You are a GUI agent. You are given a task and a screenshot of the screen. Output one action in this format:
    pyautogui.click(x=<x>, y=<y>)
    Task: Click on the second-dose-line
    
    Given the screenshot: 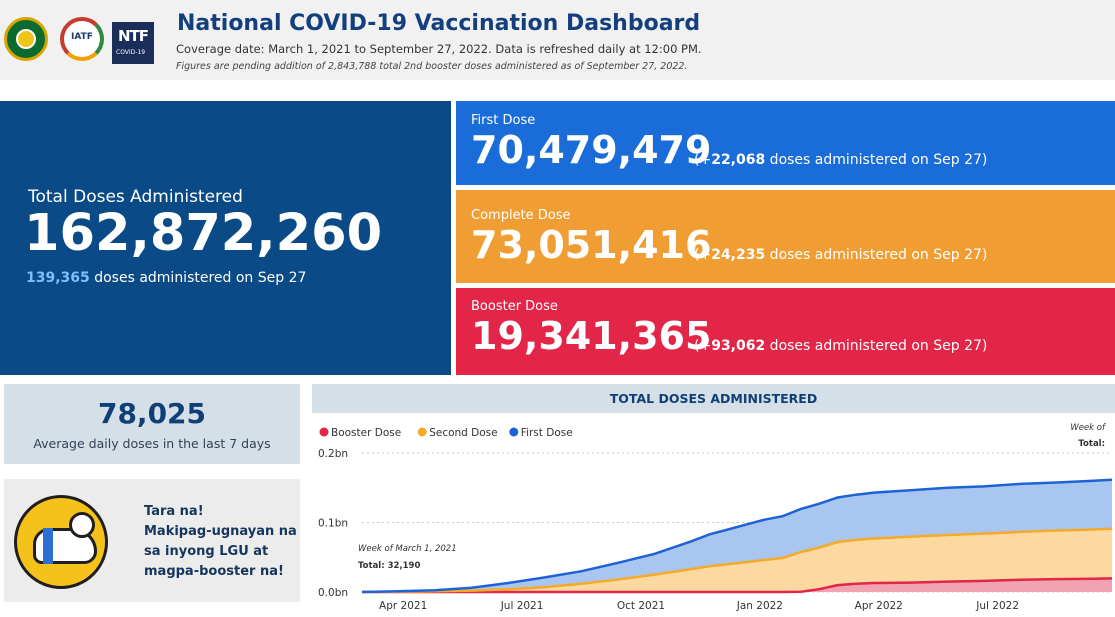 What is the action you would take?
    pyautogui.click(x=737, y=560)
    